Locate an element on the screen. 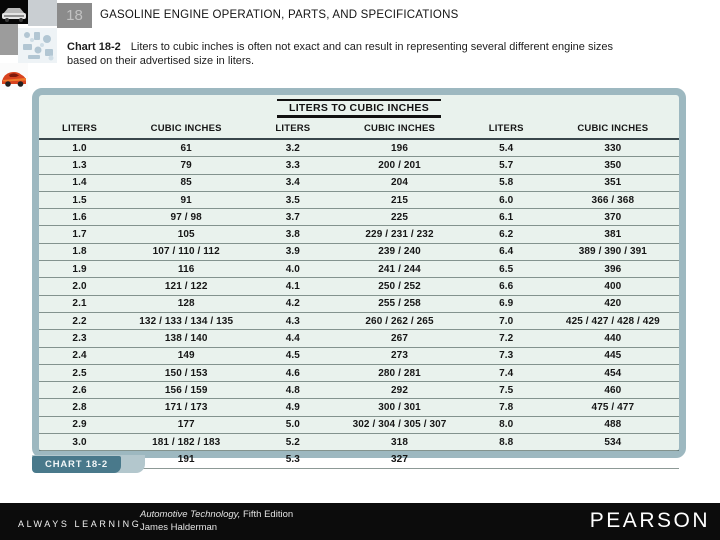  liters-value: 5.7 is located at coordinates (506, 165).